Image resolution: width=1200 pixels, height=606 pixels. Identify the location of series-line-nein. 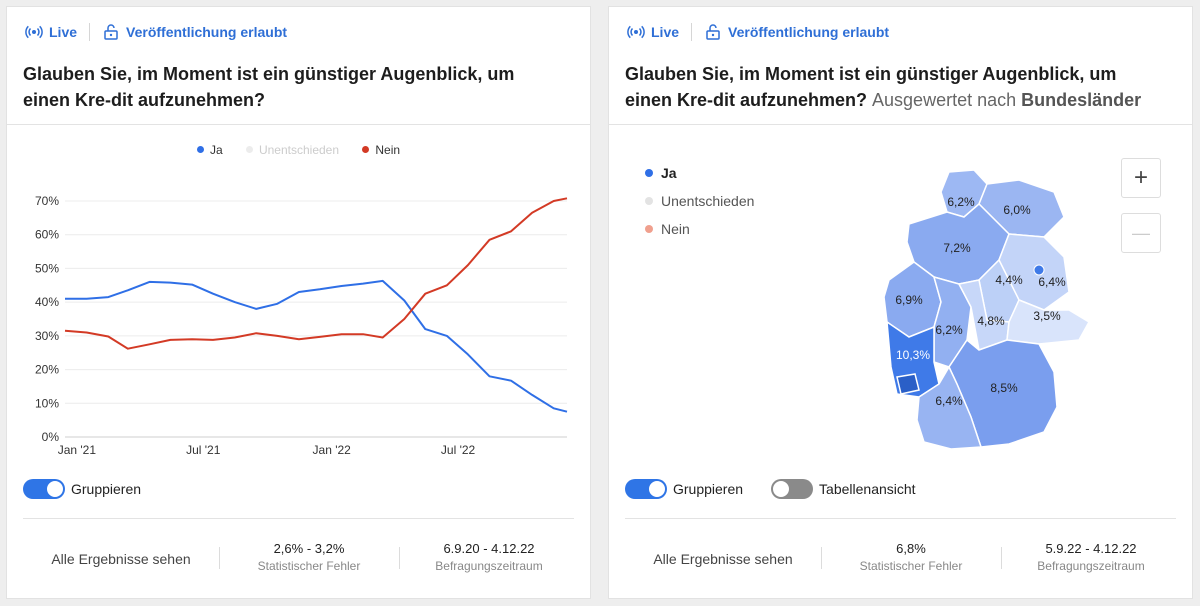
(316, 273).